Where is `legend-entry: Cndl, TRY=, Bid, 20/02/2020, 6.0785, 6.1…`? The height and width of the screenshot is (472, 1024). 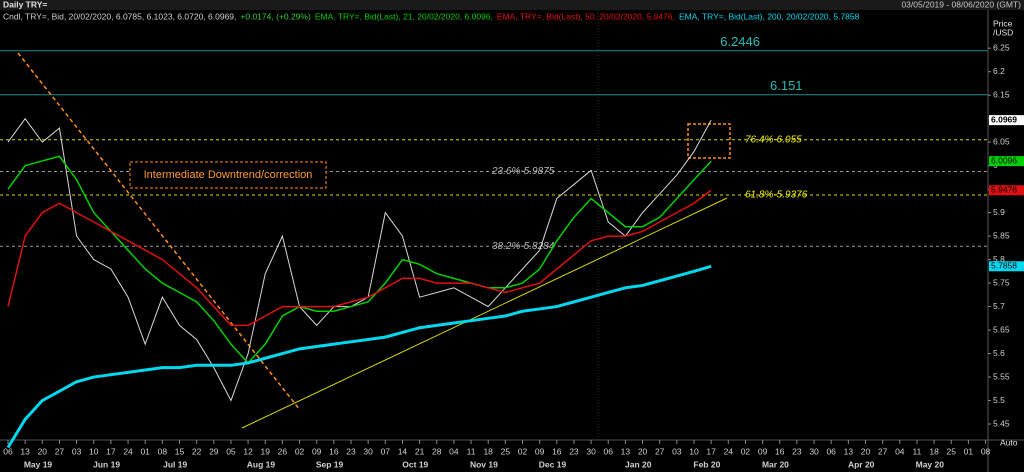
legend-entry: Cndl, TRY=, Bid, 20/02/2020, 6.0785, 6.1… is located at coordinates (119, 16).